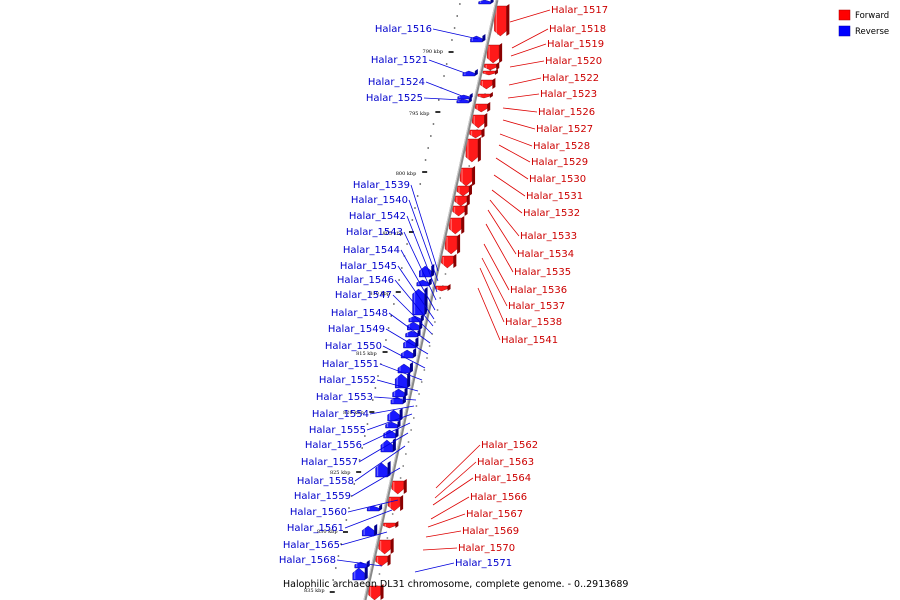 The image size is (900, 600). I want to click on scale-label: 810 kbp, so click(379, 294).